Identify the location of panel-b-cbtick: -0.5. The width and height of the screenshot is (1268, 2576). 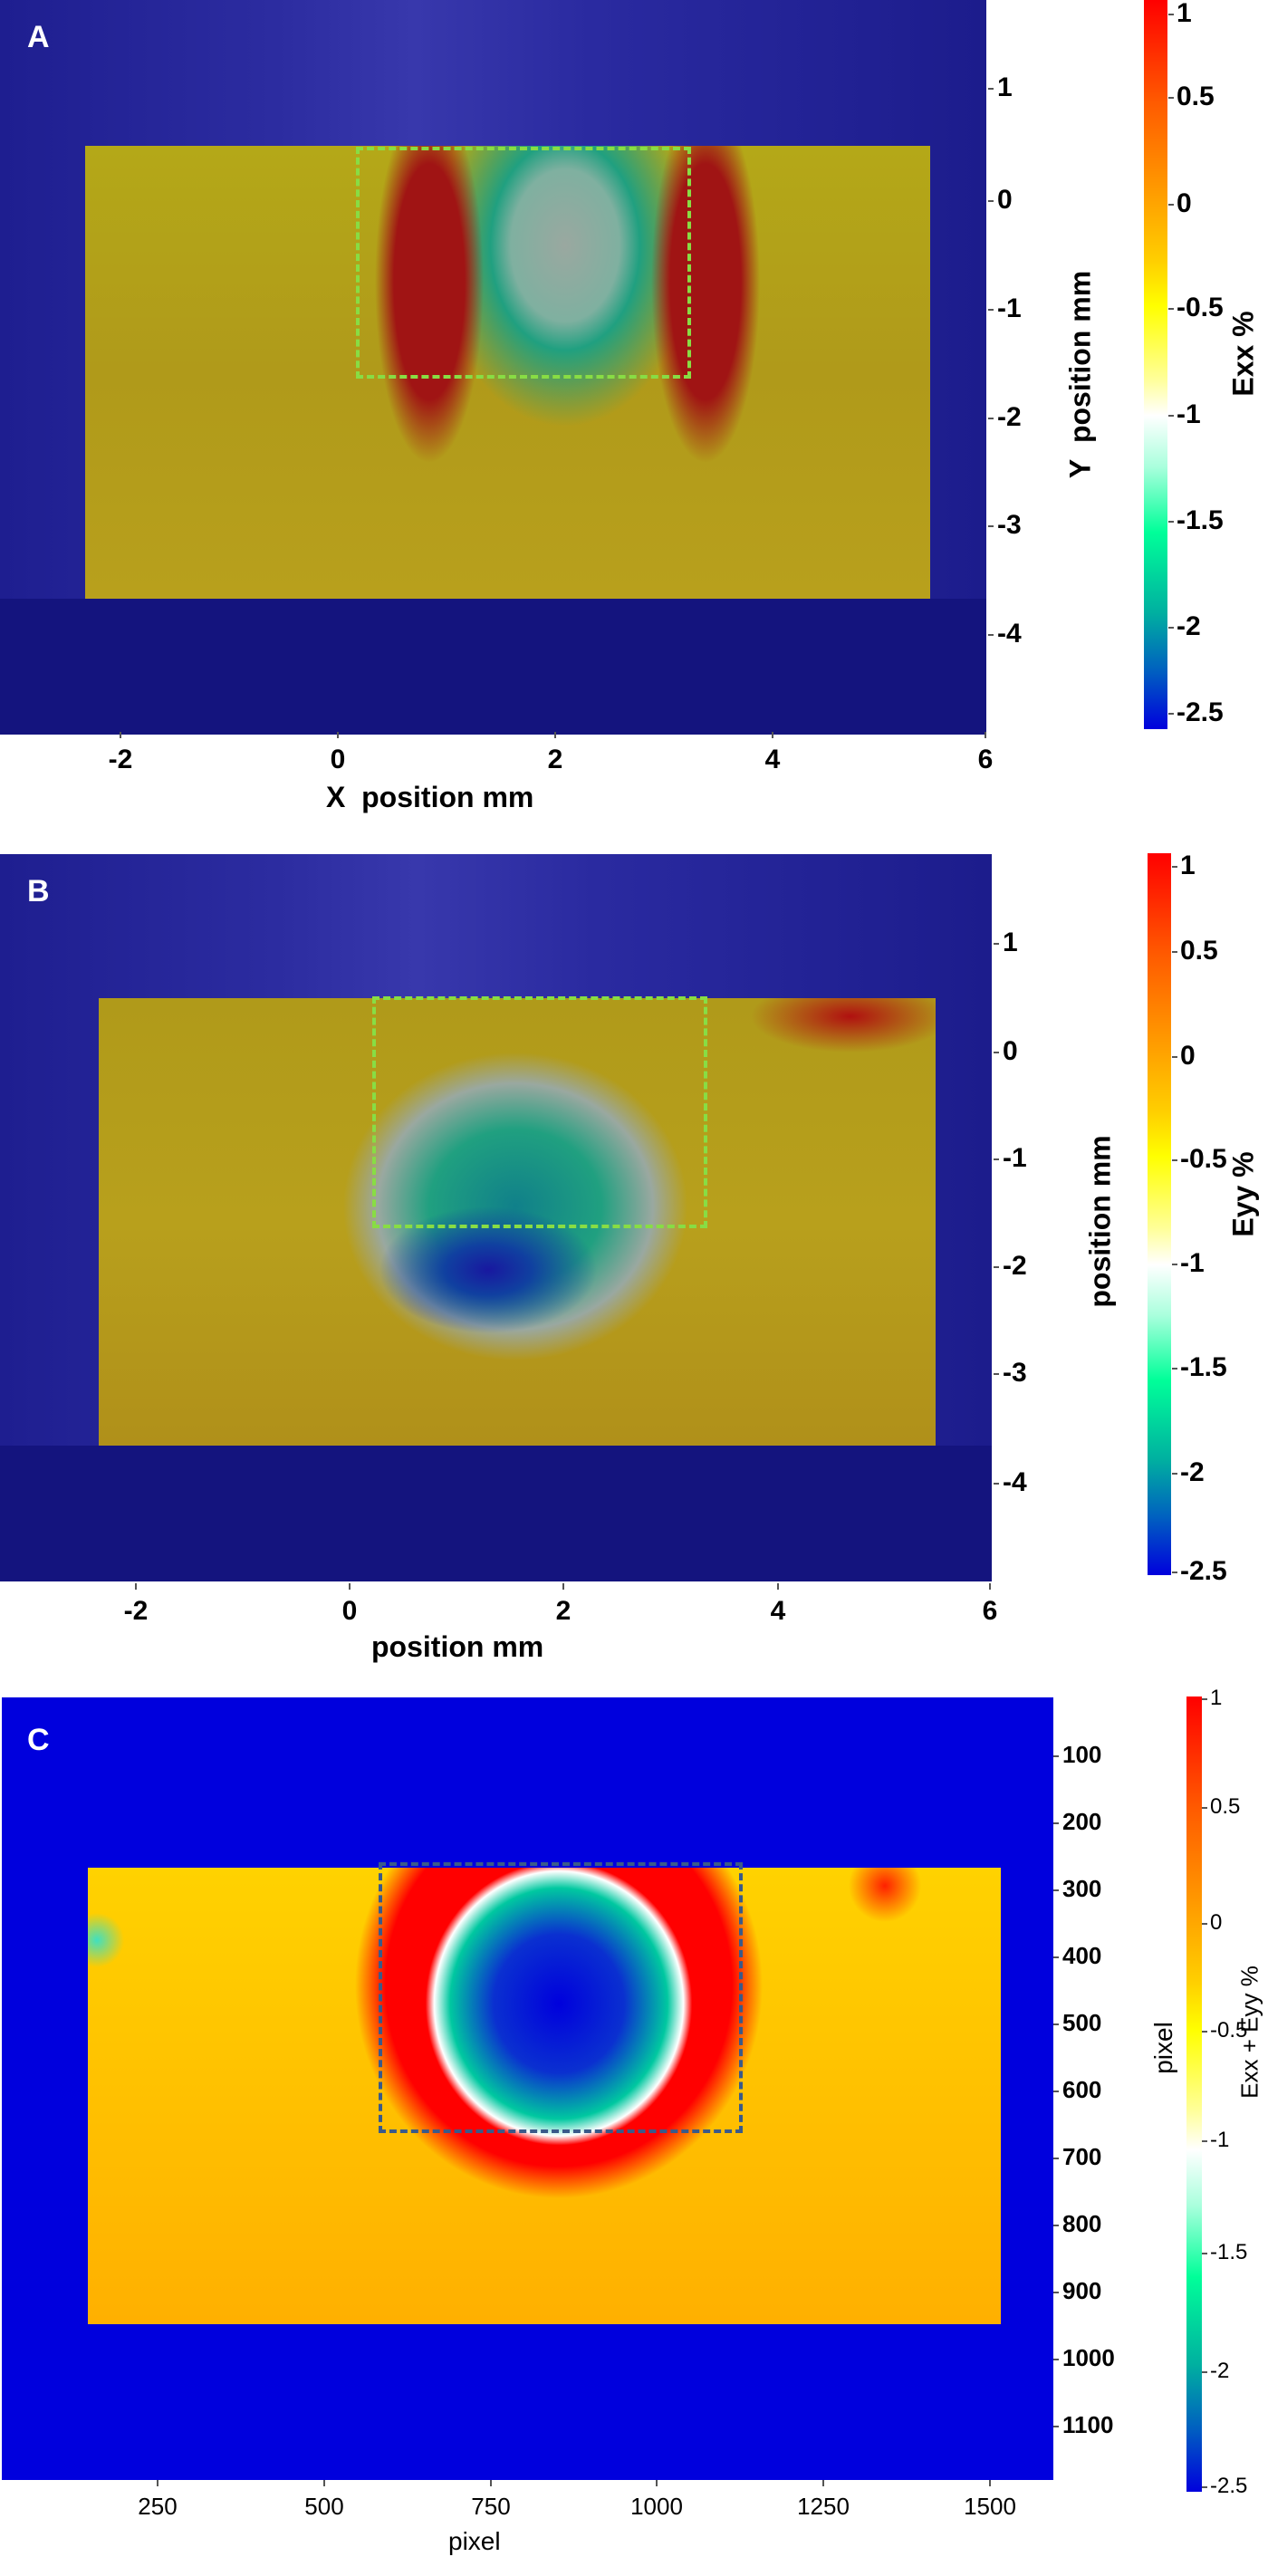
(1199, 1159).